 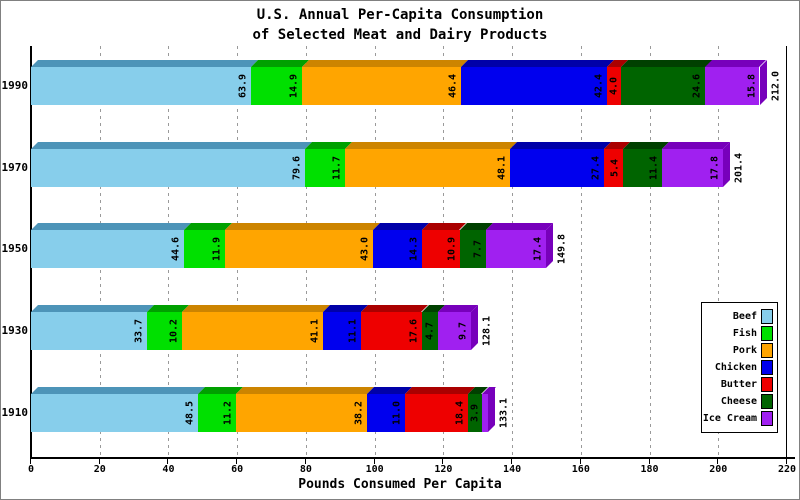 I want to click on segment-value-label: 17.6, so click(x=414, y=331).